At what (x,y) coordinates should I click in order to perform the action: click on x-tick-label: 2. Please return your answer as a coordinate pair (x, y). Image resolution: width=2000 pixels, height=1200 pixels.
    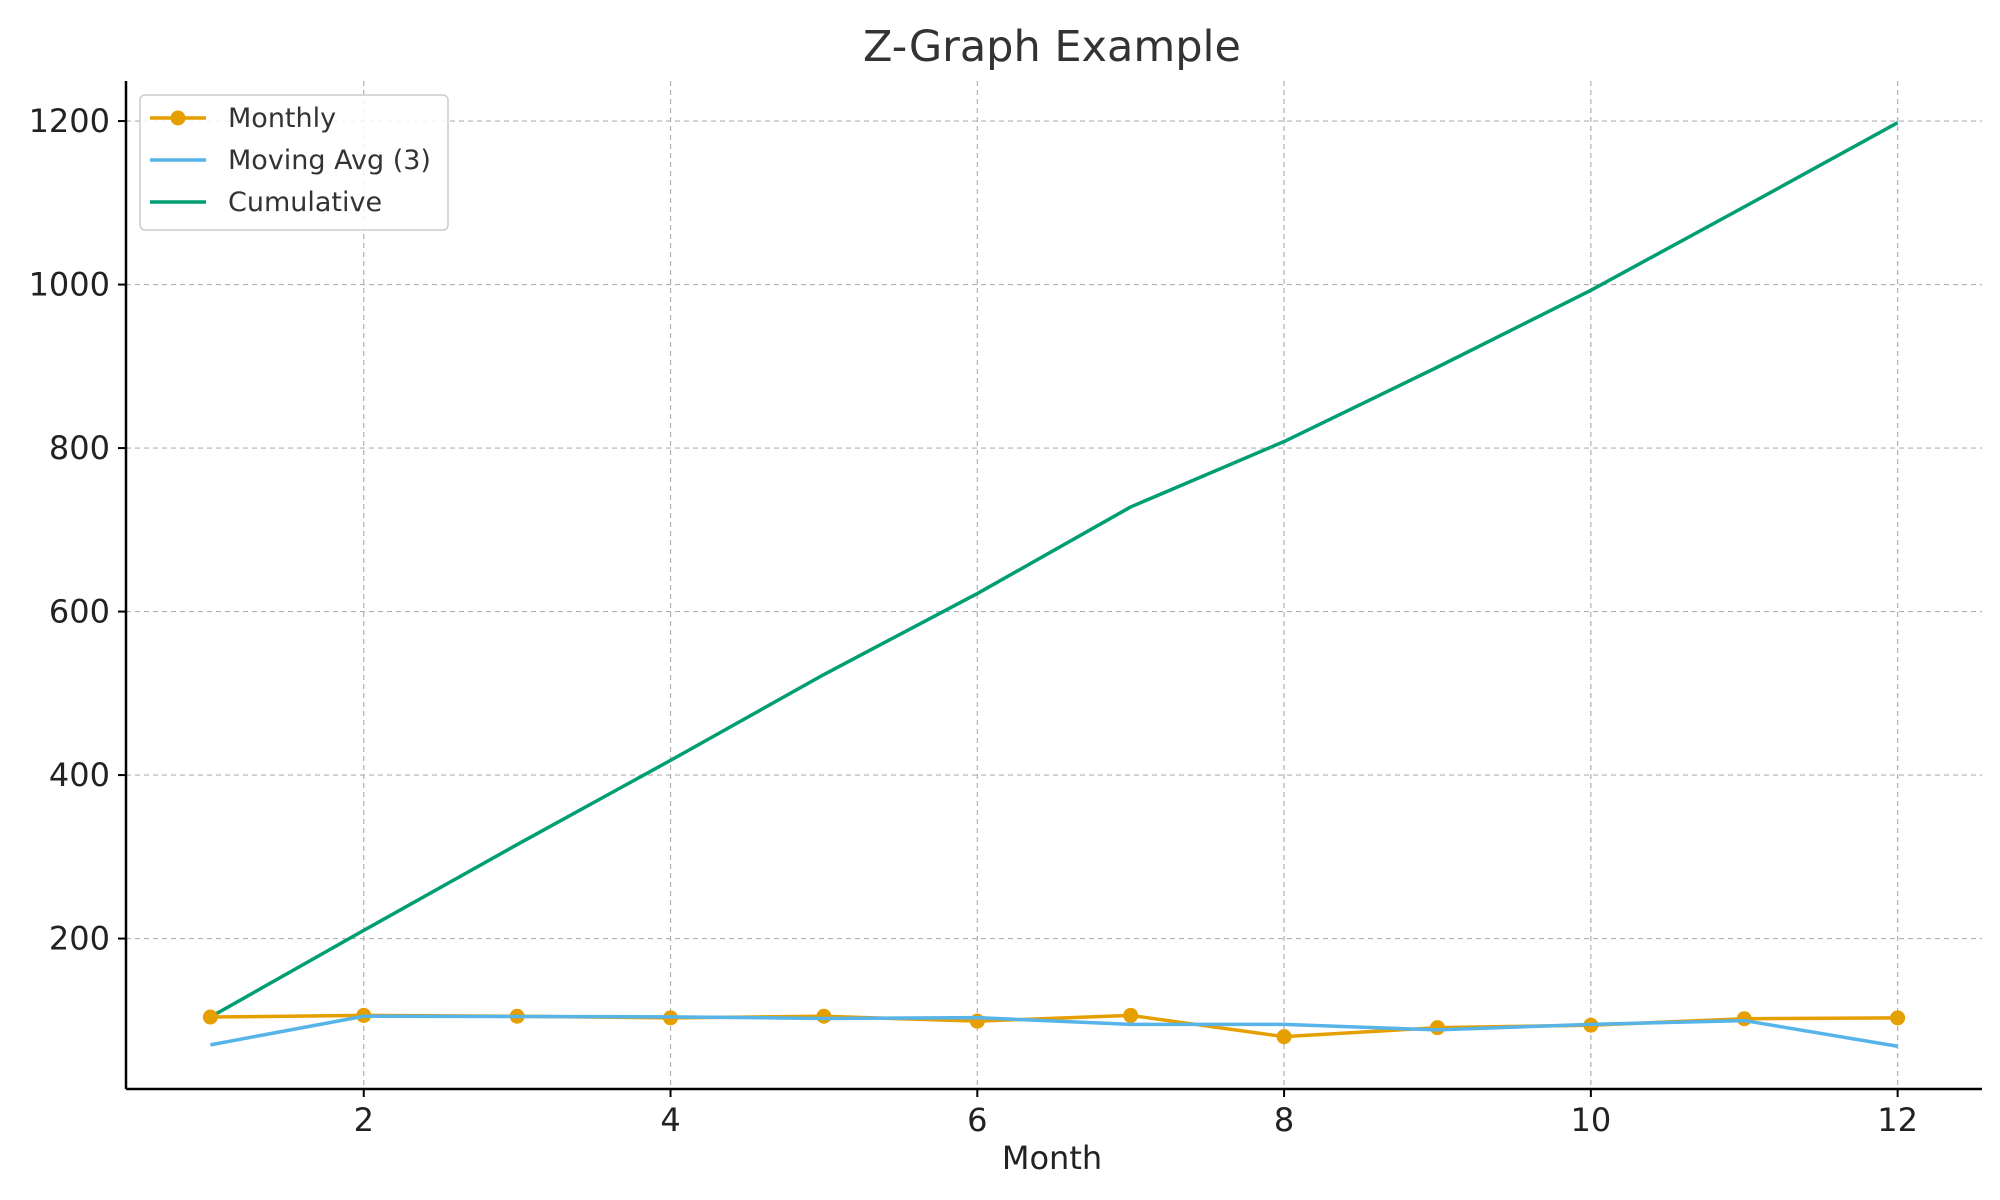
    Looking at the image, I should click on (364, 1120).